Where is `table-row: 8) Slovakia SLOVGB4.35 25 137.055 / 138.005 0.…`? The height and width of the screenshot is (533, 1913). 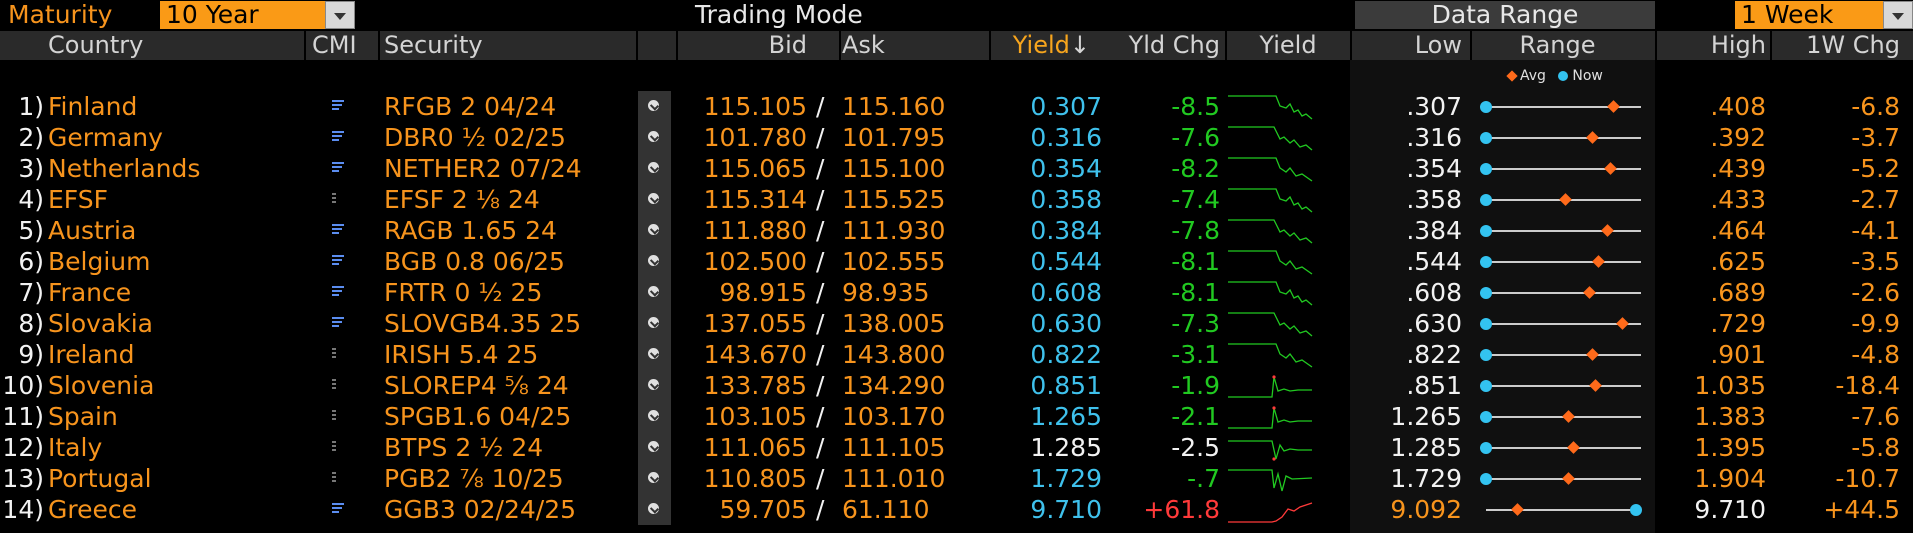
table-row: 8) Slovakia SLOVGB4.35 25 137.055 / 138.005 0.… is located at coordinates (956, 323).